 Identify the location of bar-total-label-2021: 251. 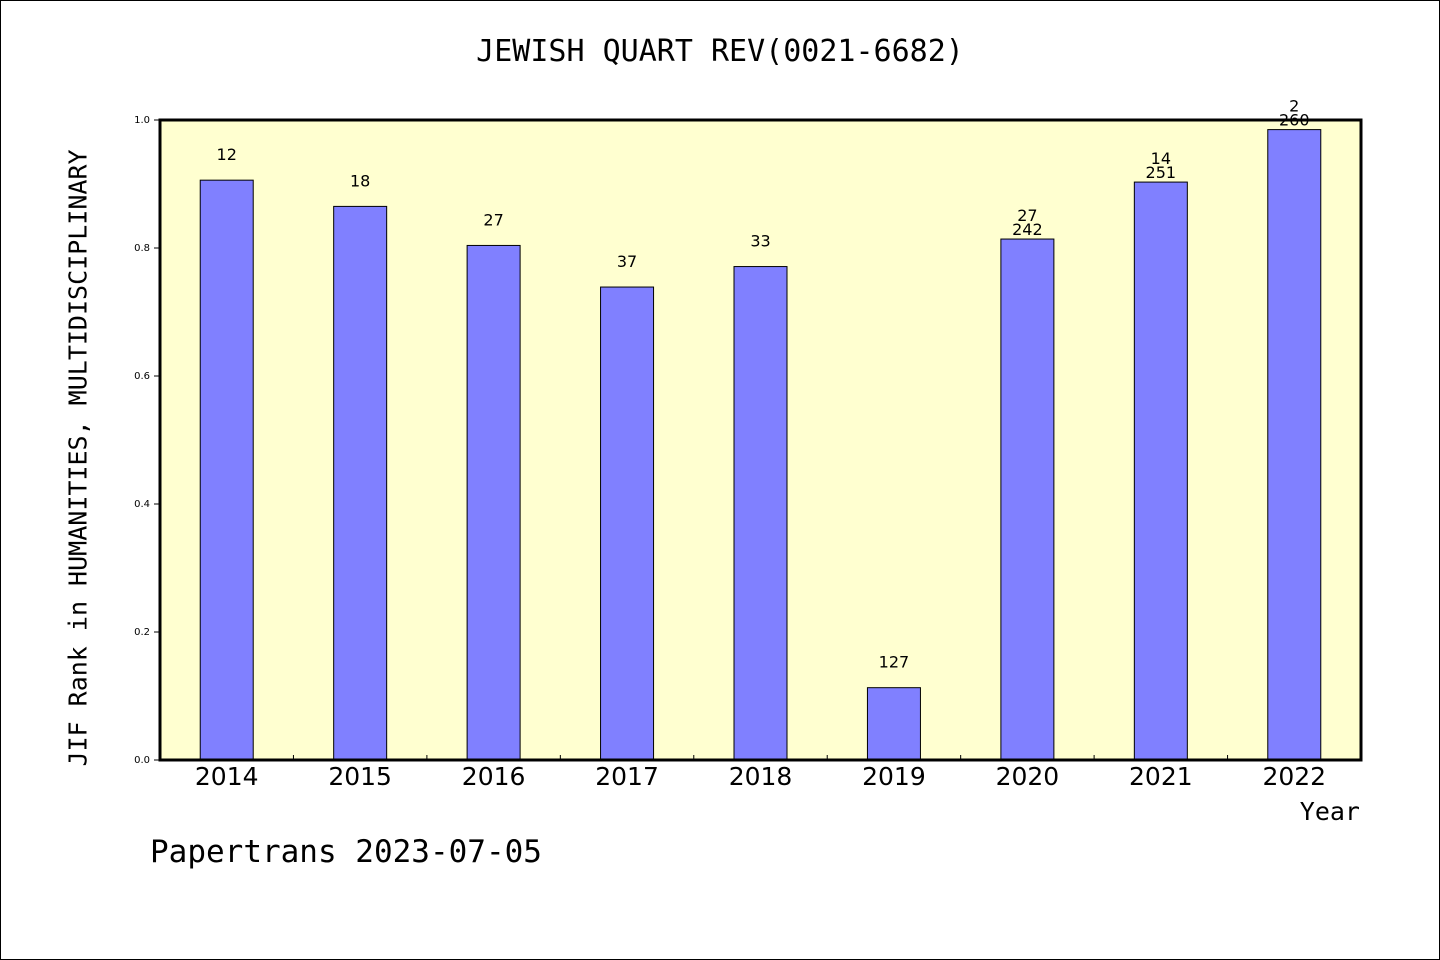
(1161, 172).